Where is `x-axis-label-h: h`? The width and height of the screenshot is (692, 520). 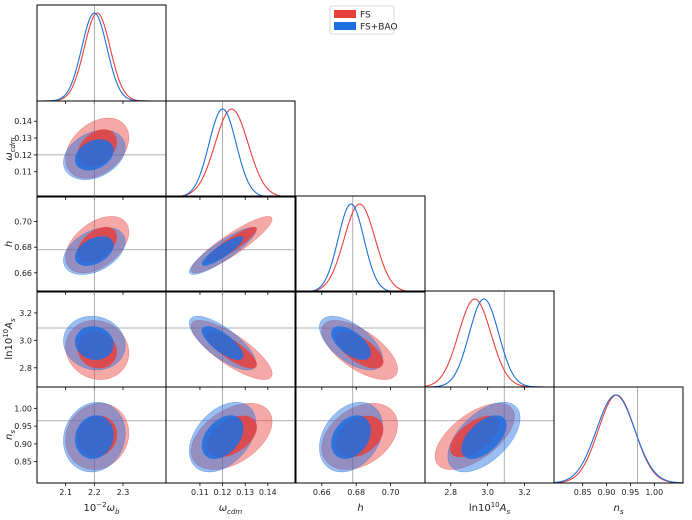 x-axis-label-h: h is located at coordinates (360, 508).